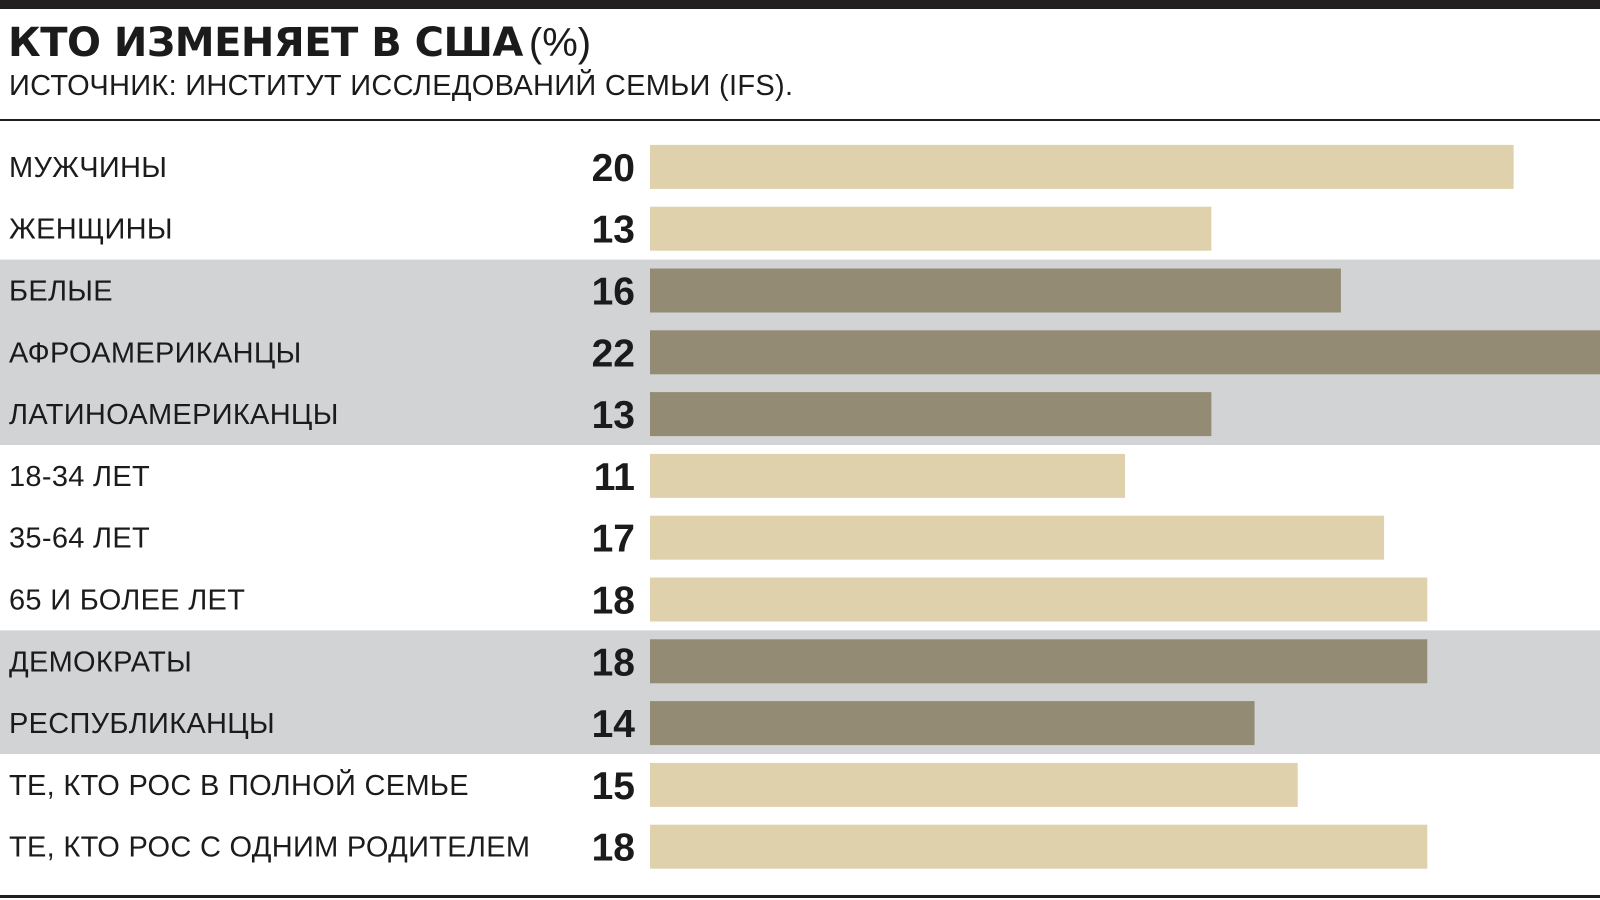 The width and height of the screenshot is (1600, 900). What do you see at coordinates (800, 4) in the screenshot?
I see `top-rule` at bounding box center [800, 4].